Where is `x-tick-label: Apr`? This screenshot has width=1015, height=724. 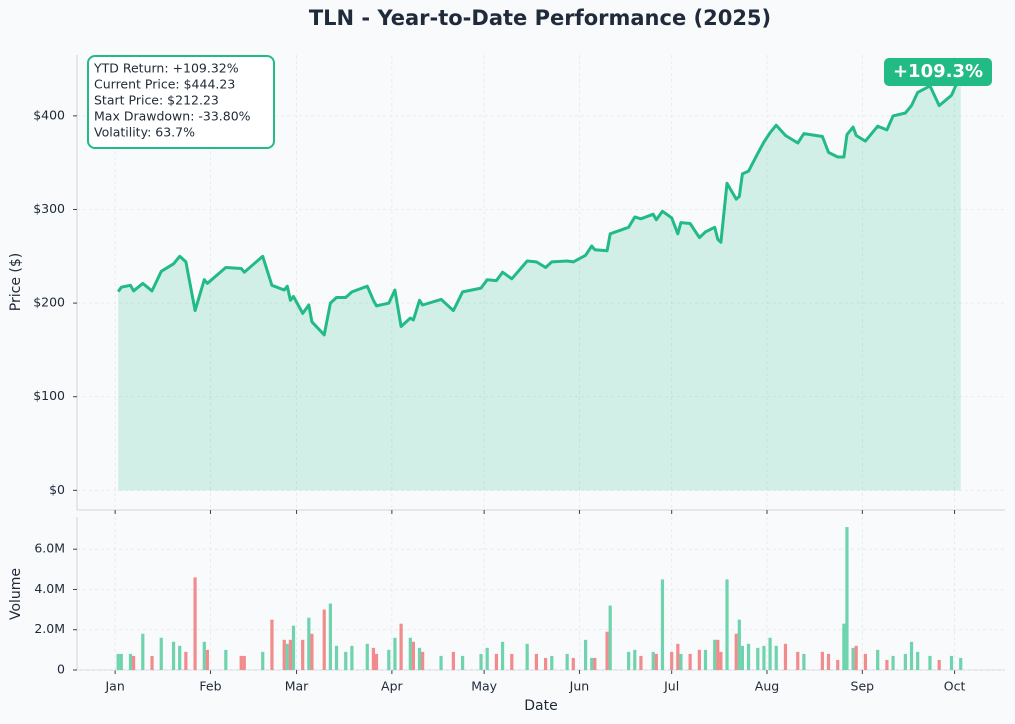 x-tick-label: Apr is located at coordinates (392, 686).